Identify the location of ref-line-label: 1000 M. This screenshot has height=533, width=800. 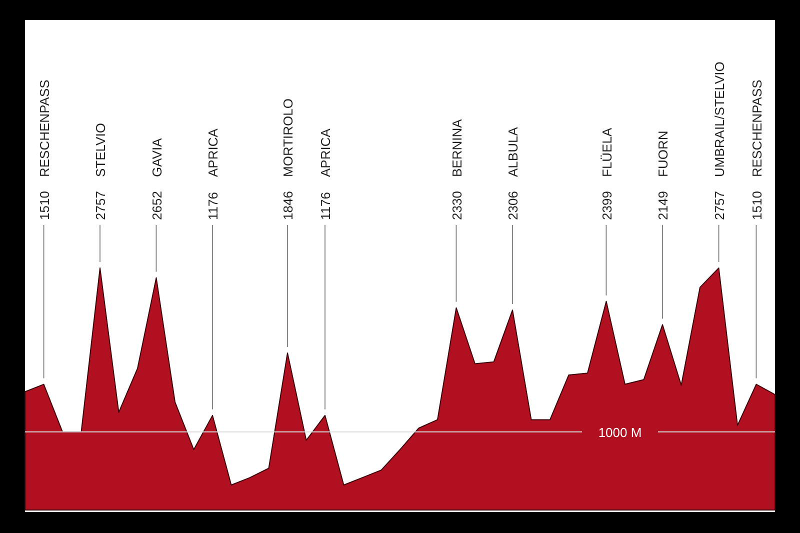
(620, 432).